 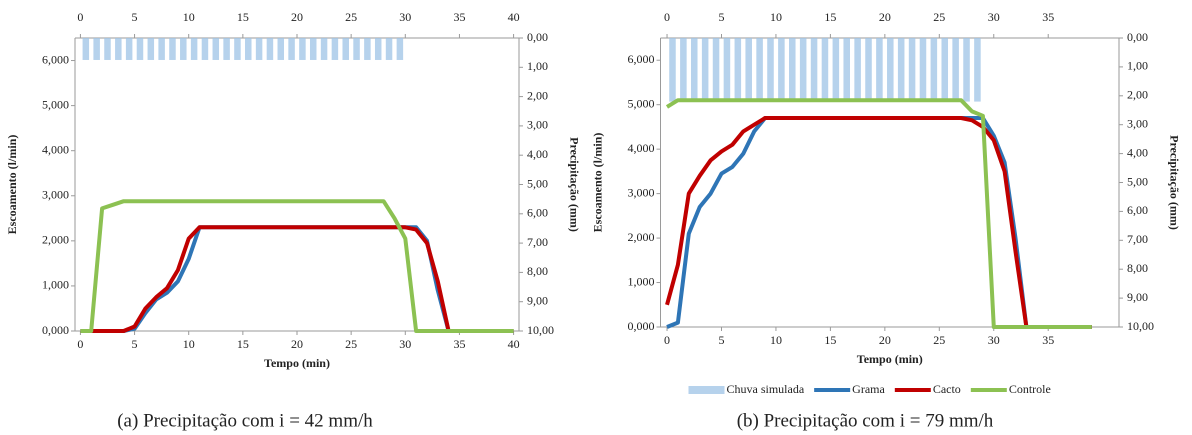 What do you see at coordinates (405, 17) in the screenshot?
I see `x-top-tick-label: 30` at bounding box center [405, 17].